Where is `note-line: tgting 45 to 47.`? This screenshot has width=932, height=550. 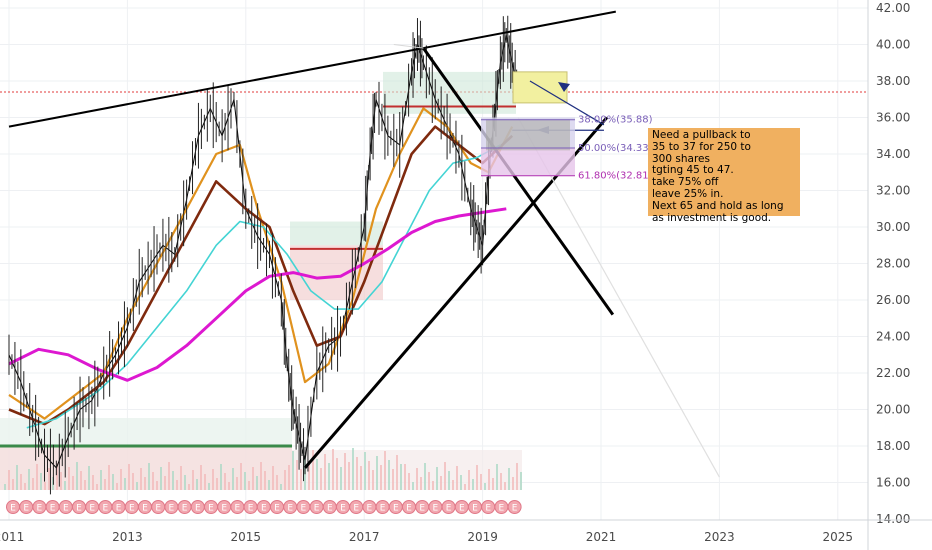 note-line: tgting 45 to 47. is located at coordinates (693, 170).